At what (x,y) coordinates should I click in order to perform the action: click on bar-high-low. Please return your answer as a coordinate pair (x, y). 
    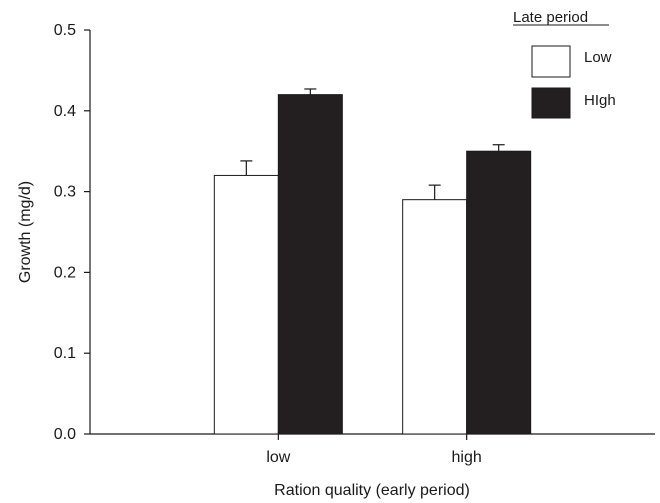
    Looking at the image, I should click on (310, 264).